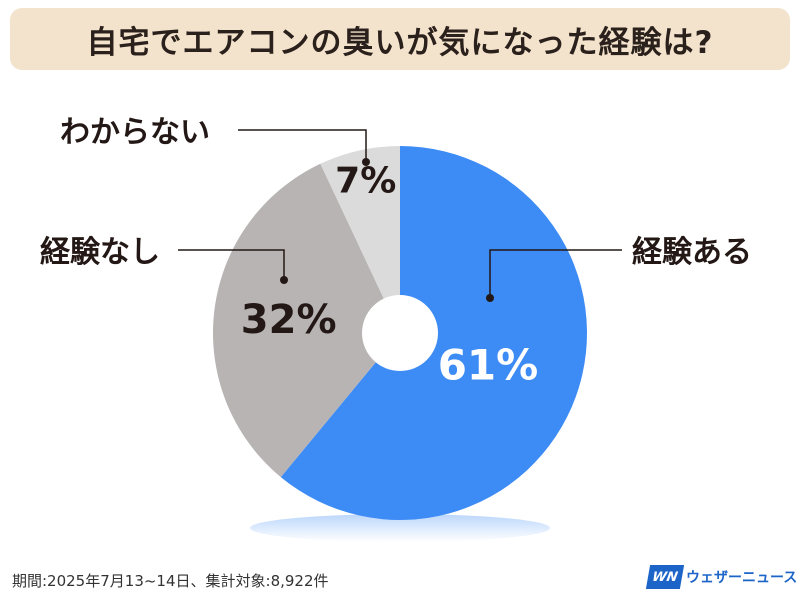 This screenshot has width=800, height=600. What do you see at coordinates (400, 42) in the screenshot?
I see `chart-title: 自宅でエアコンの臭いが気になった経験は?` at bounding box center [400, 42].